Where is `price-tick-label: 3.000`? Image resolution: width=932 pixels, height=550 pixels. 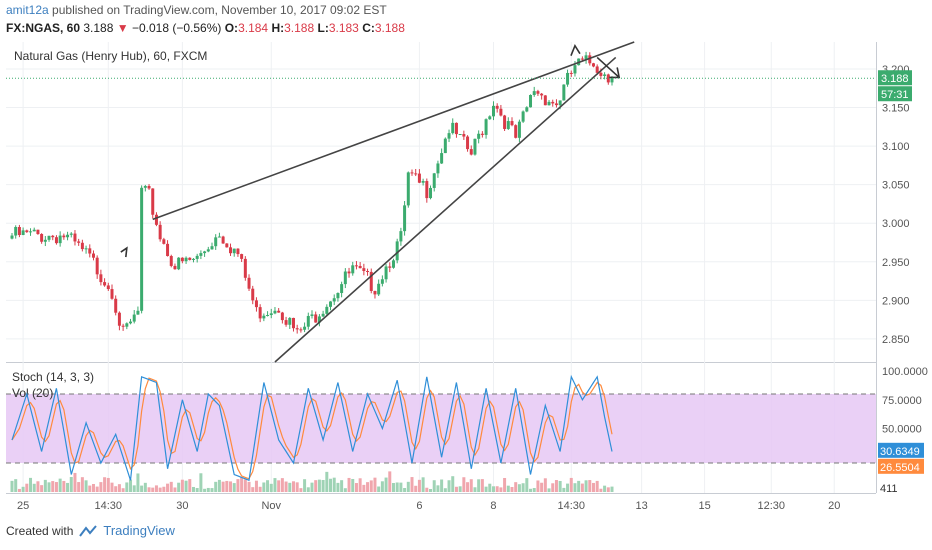 price-tick-label: 3.000 is located at coordinates (896, 224).